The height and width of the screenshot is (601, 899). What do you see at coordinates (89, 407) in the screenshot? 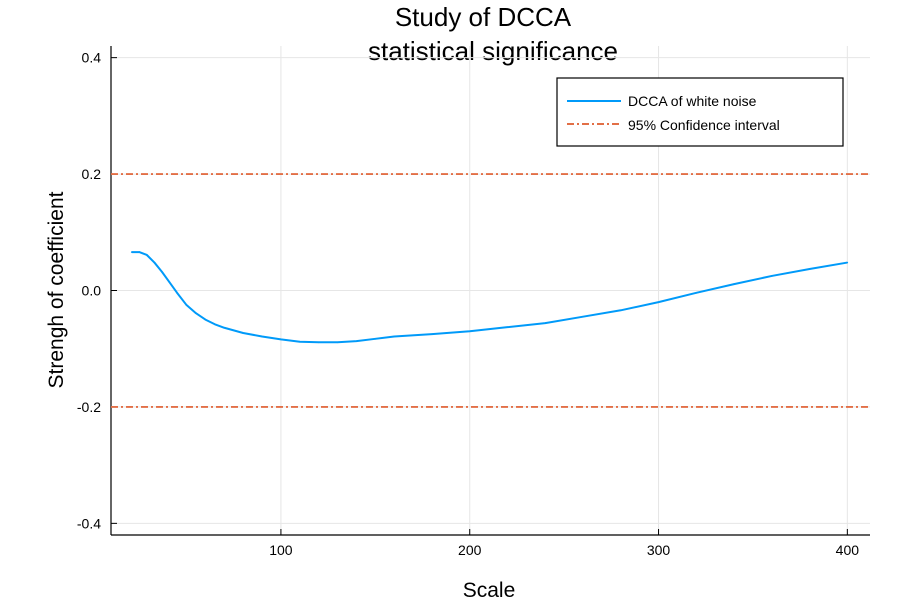
I see `y-tick-label: -0.2` at bounding box center [89, 407].